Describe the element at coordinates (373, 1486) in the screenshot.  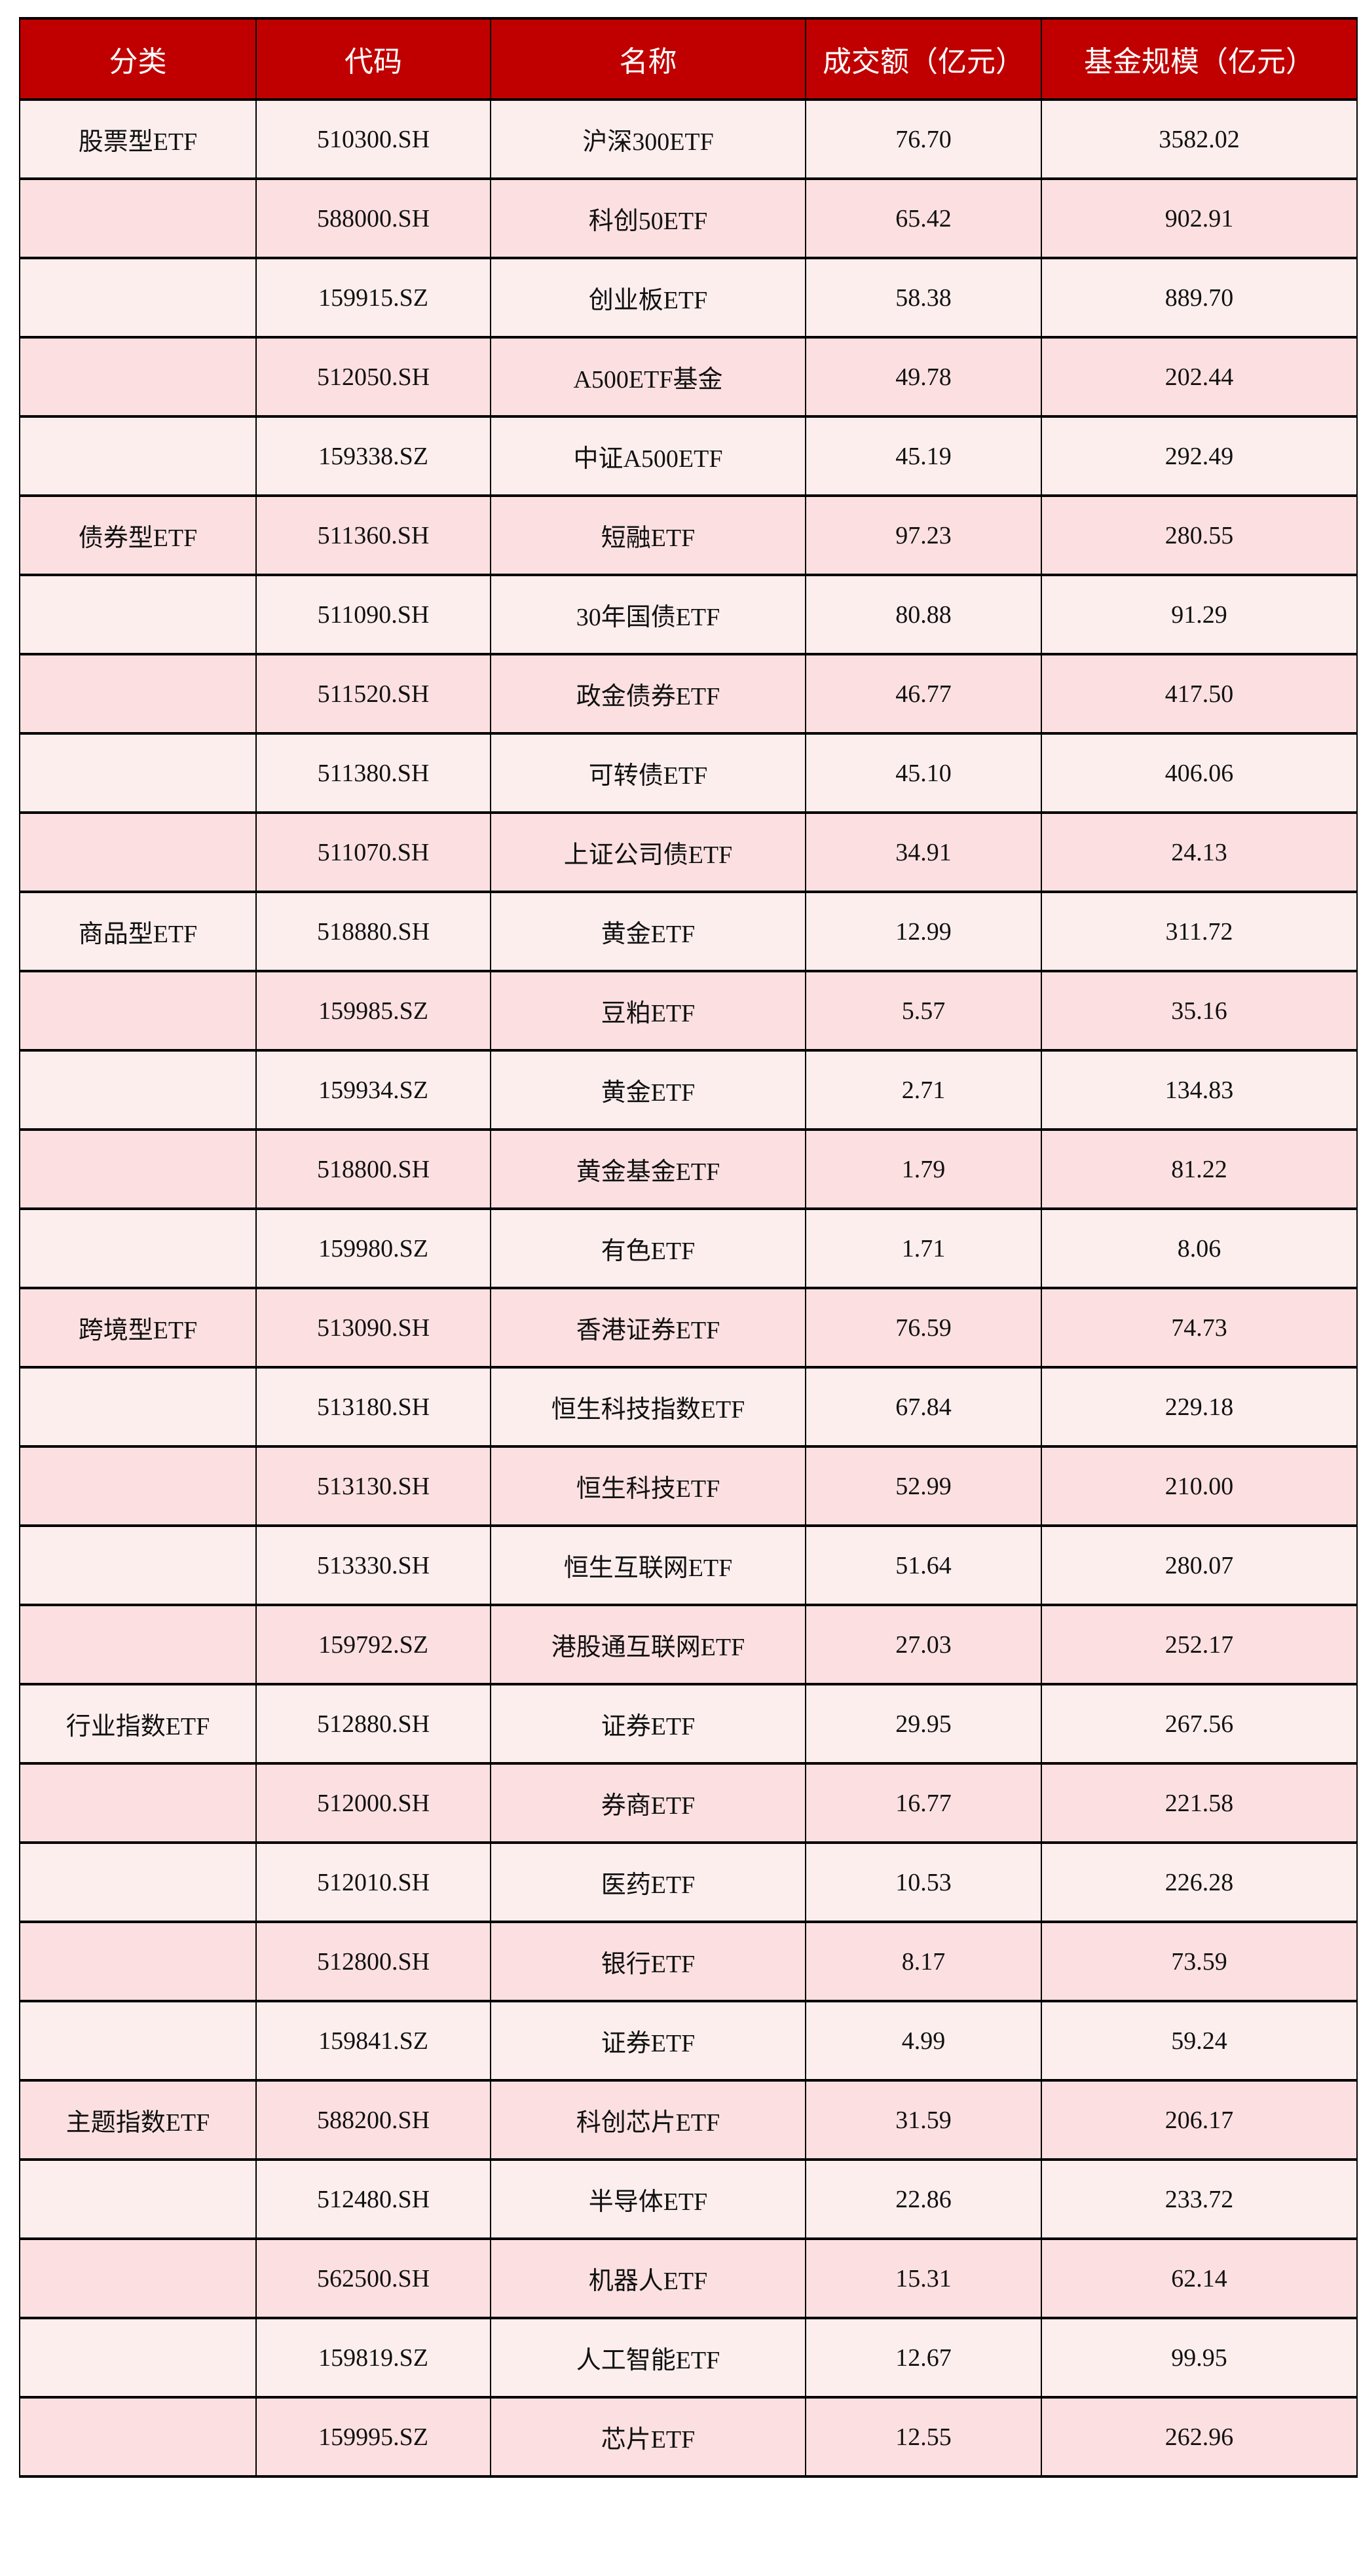
I see `code-cell: 513130.SH` at that location.